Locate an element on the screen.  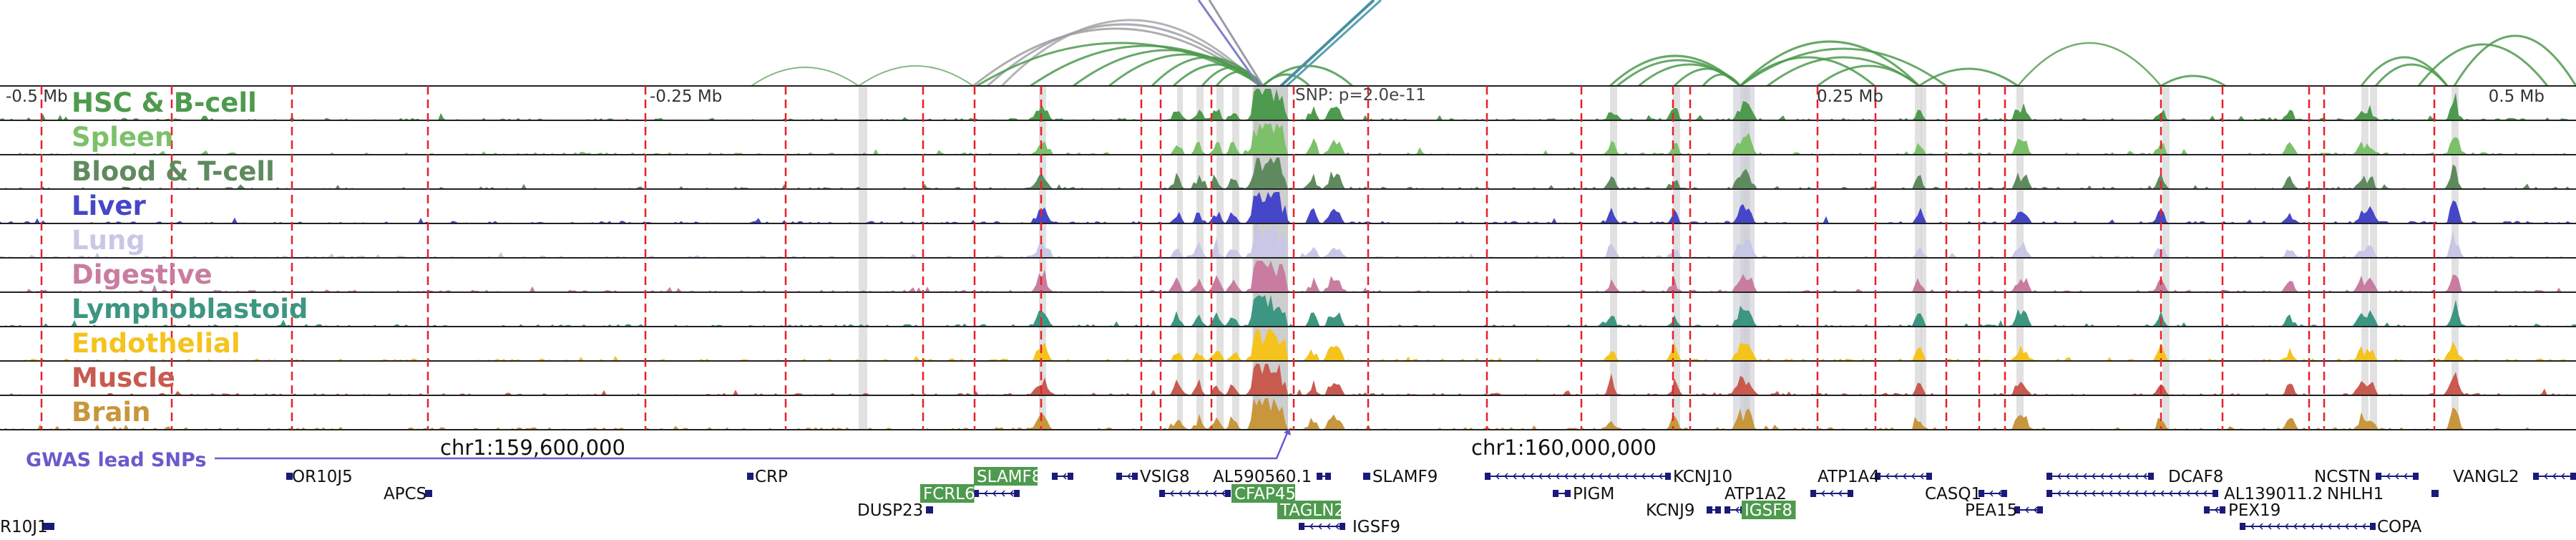
gene-label: KCNJ9 is located at coordinates (1670, 510).